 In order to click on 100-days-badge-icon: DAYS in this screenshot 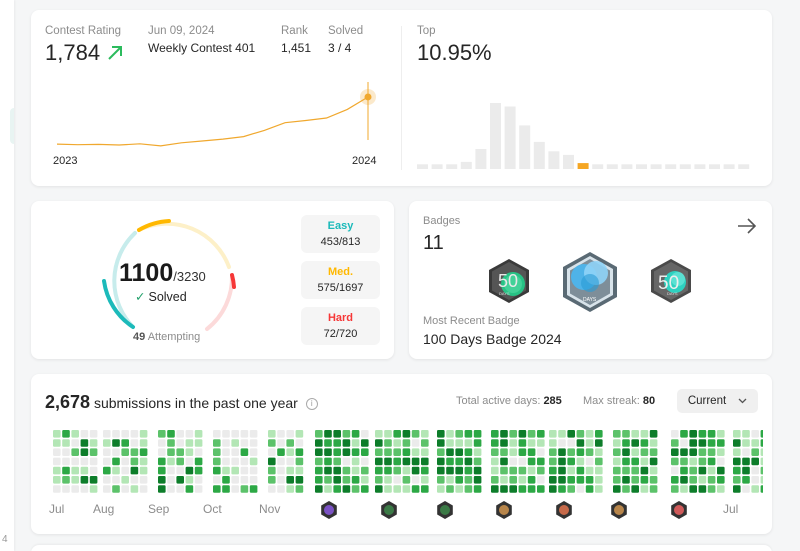, I will do `click(590, 282)`.